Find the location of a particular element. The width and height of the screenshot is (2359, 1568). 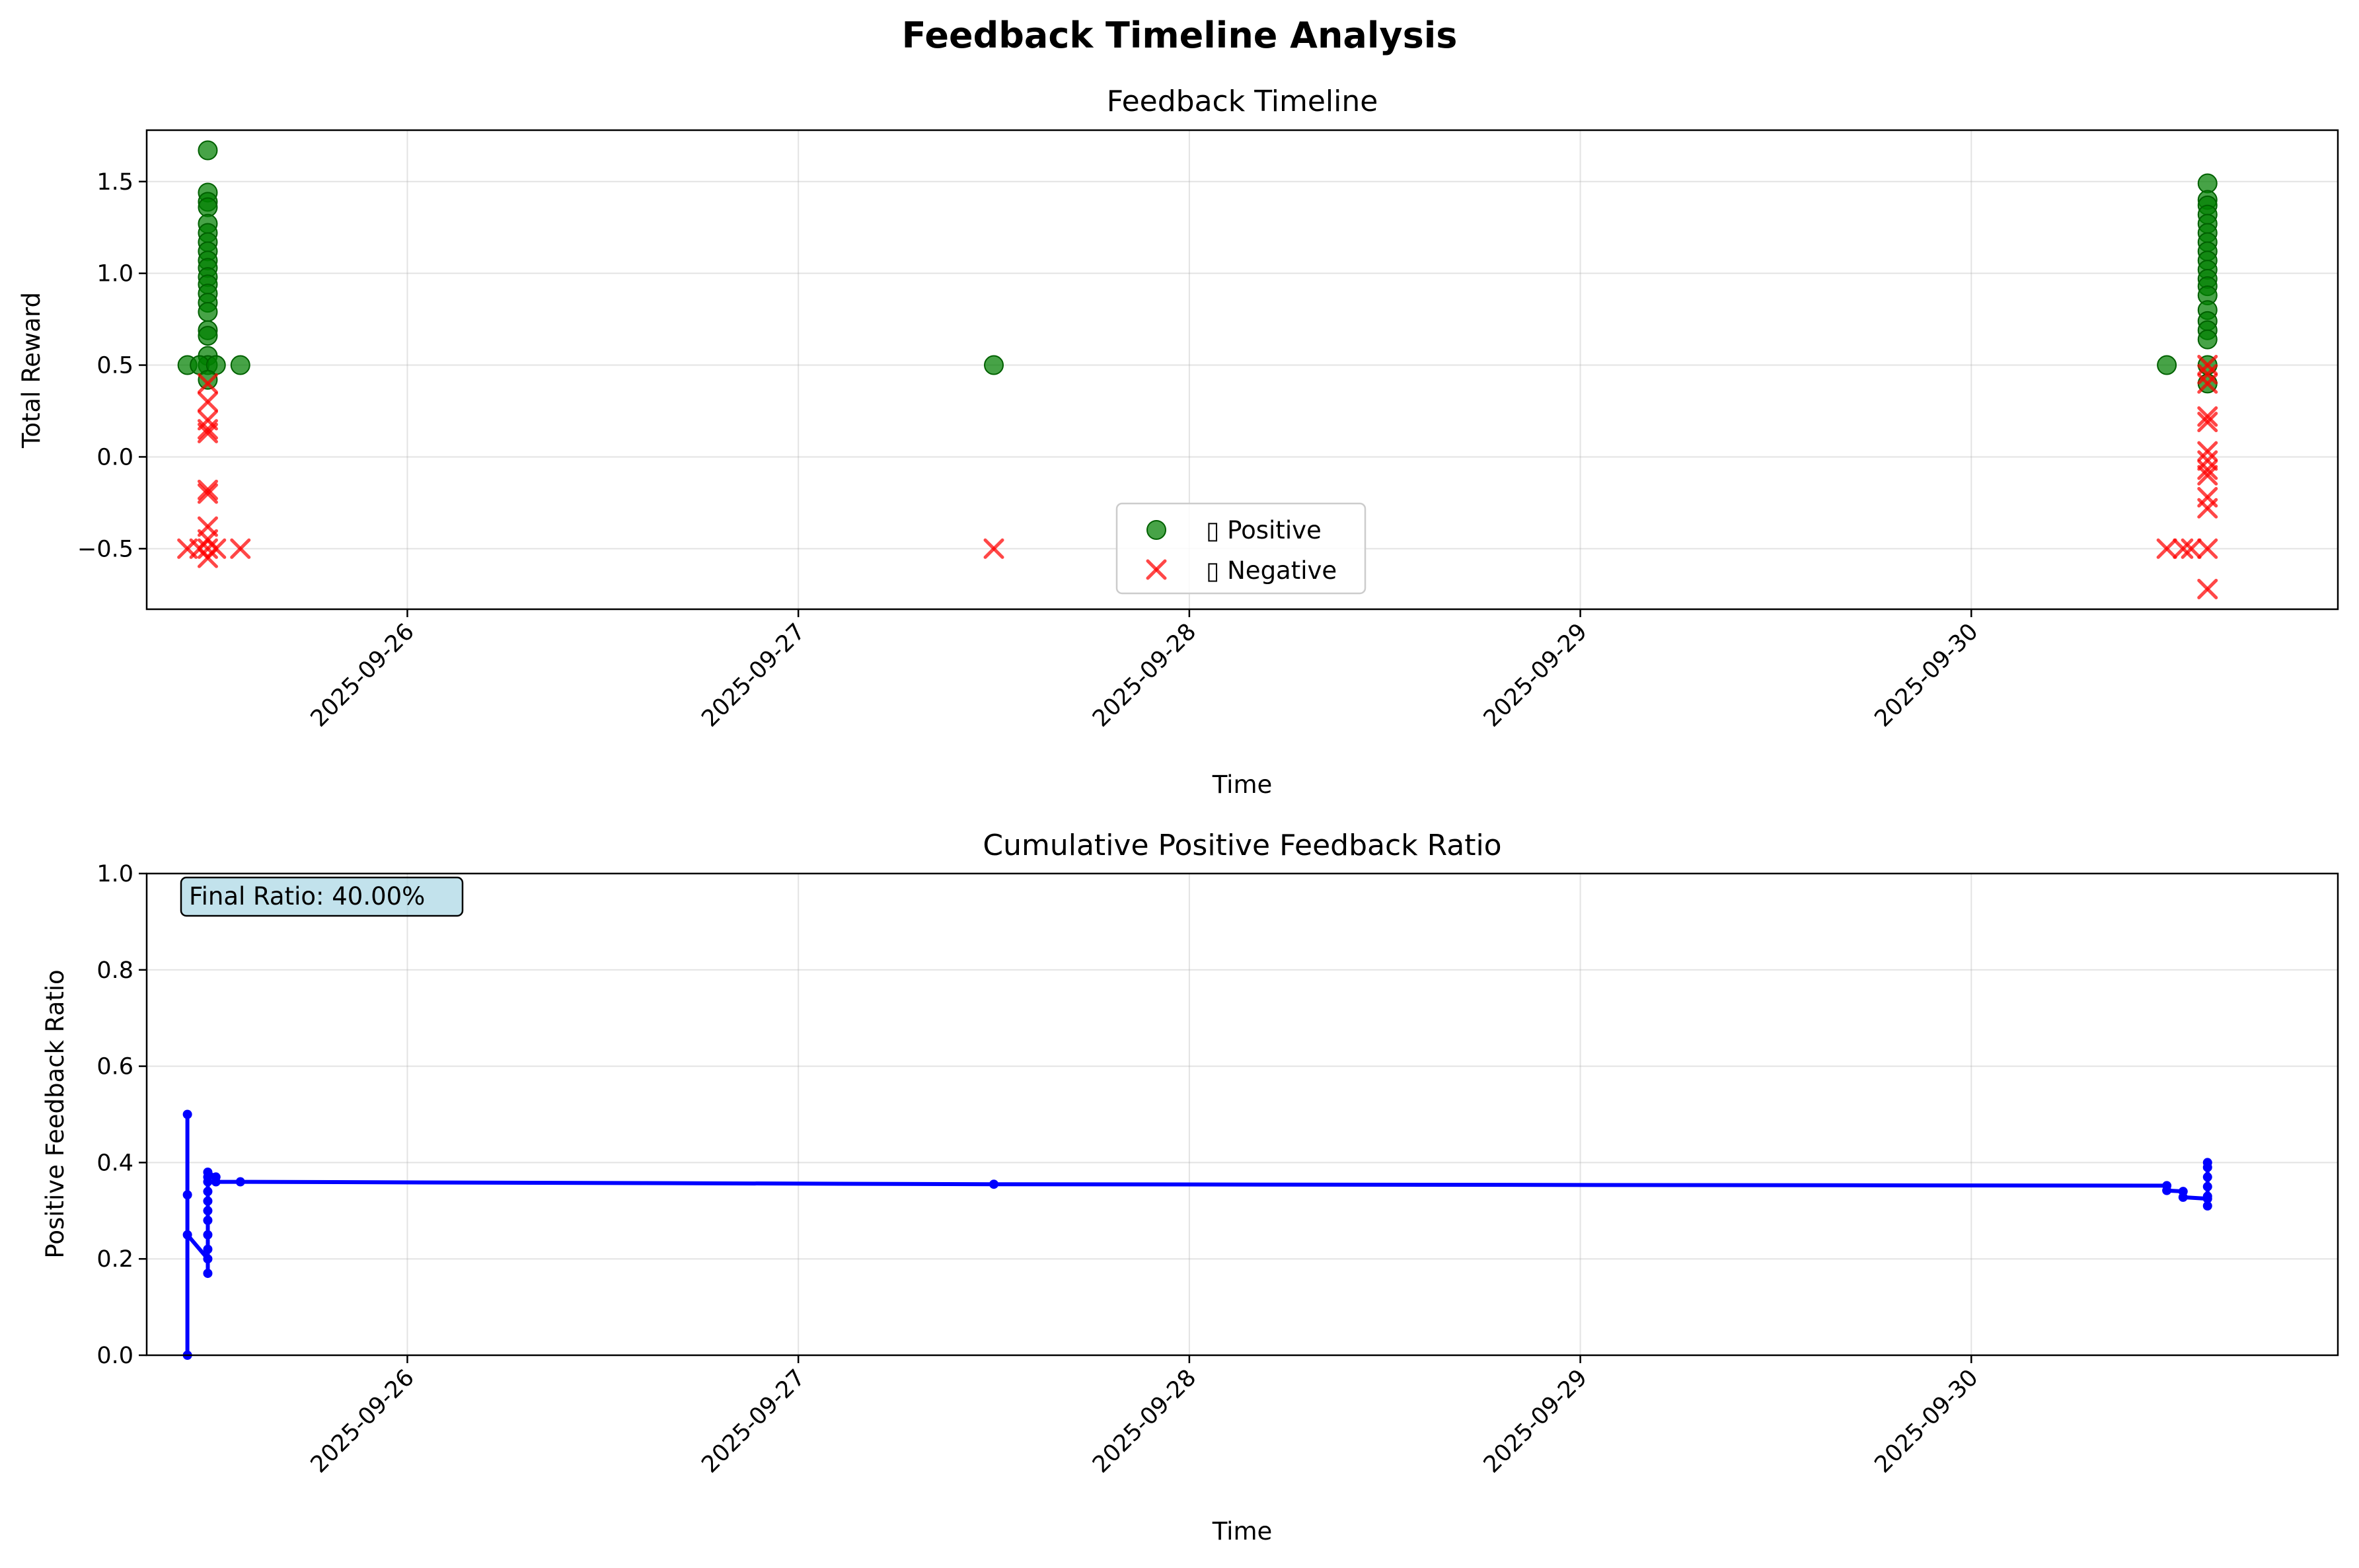

plot-title: Feedback Timeline is located at coordinates (1242, 101).